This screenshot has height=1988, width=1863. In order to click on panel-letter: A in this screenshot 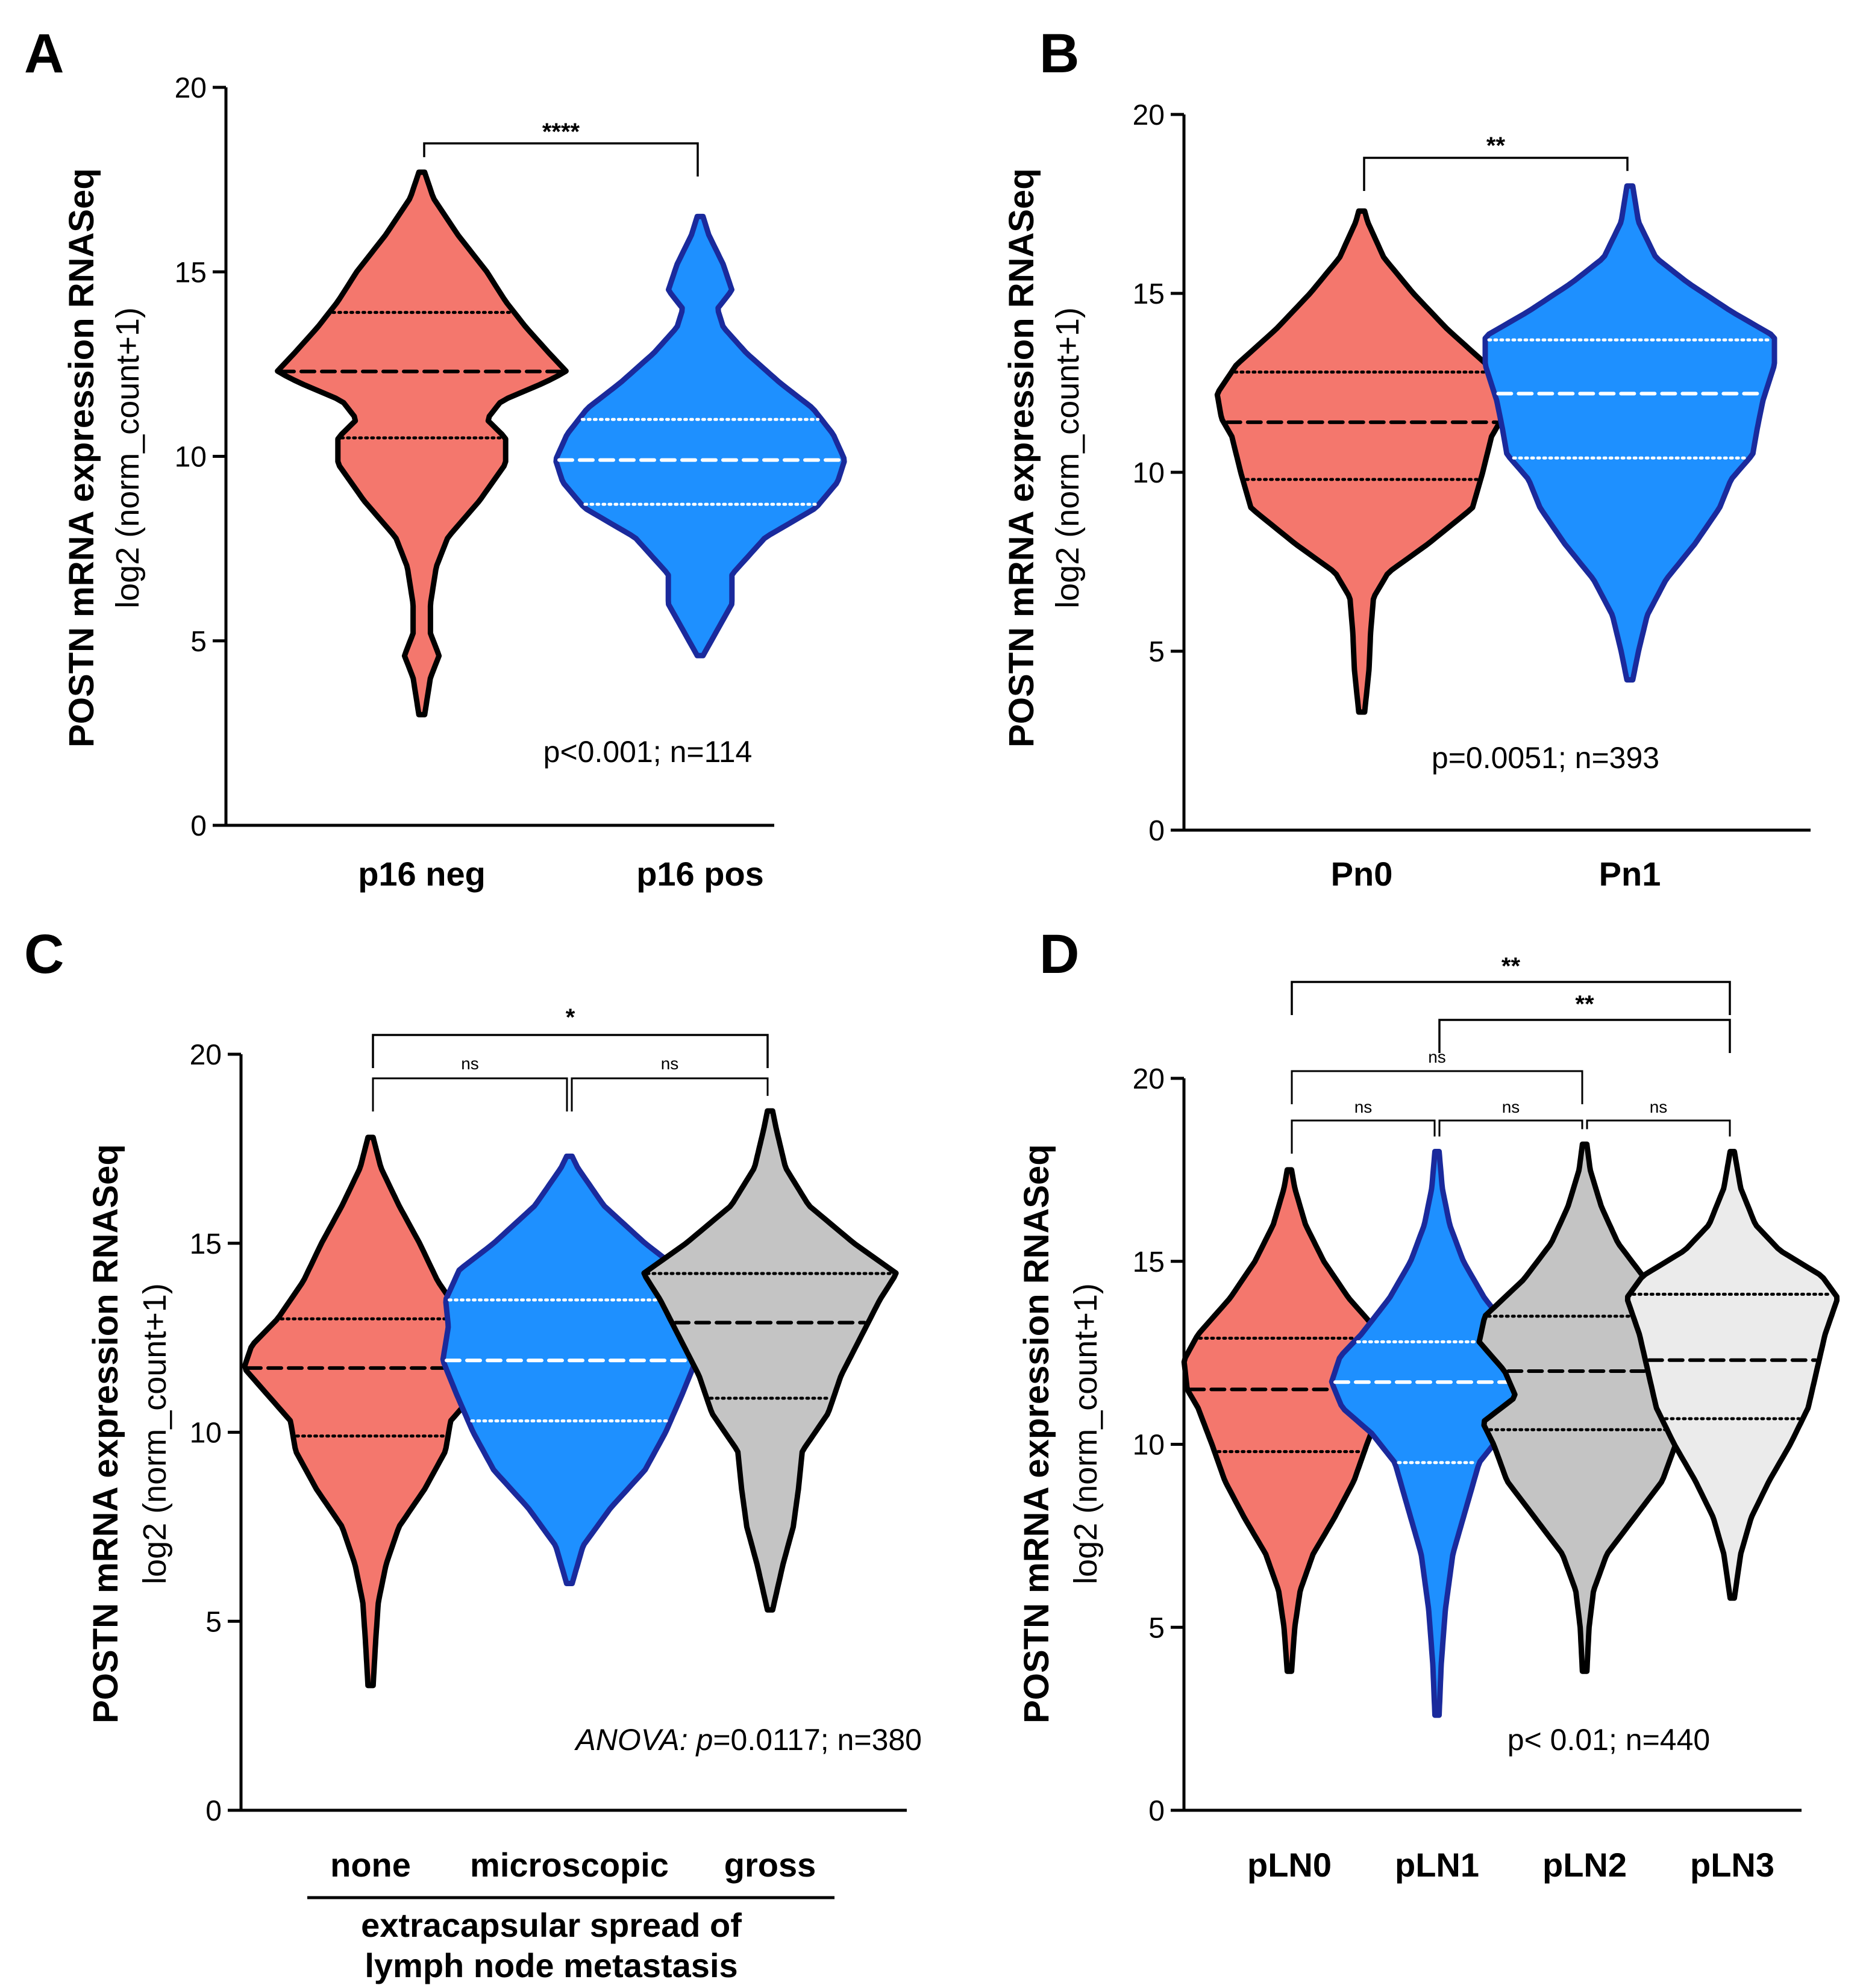, I will do `click(44, 53)`.